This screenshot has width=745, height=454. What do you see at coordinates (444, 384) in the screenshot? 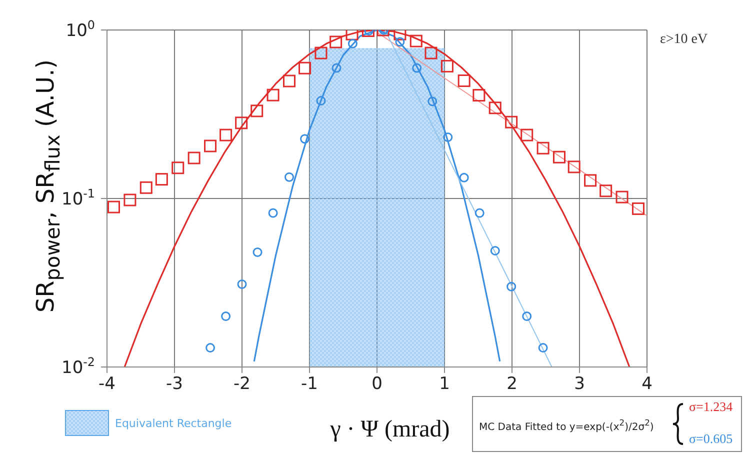
I see `x-tick-label: 1` at bounding box center [444, 384].